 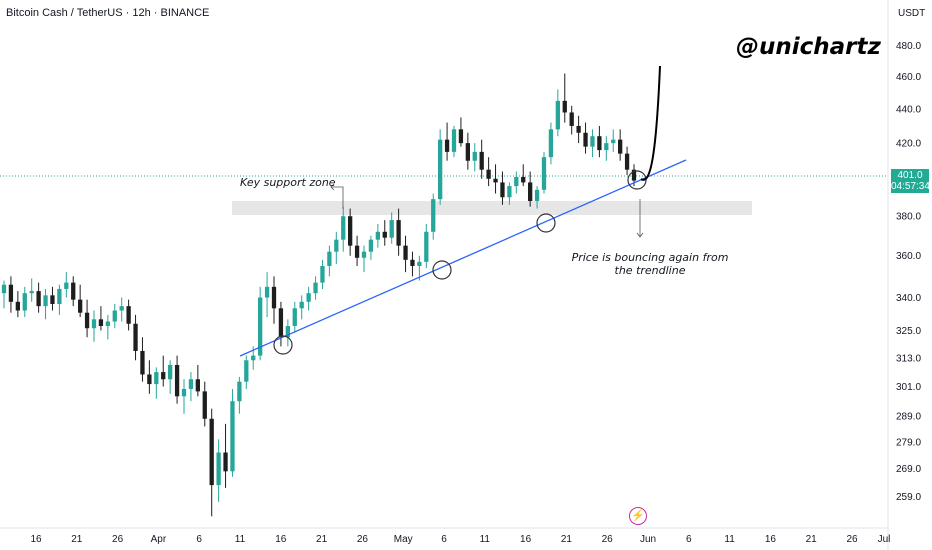 What do you see at coordinates (288, 182) in the screenshot?
I see `support-zone-label: Key support zone` at bounding box center [288, 182].